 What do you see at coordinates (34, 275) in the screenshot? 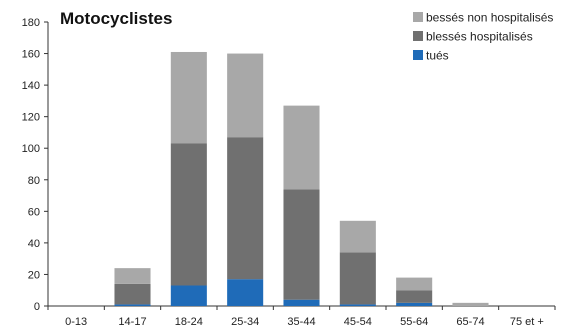
I see `y-tick-label: 20` at bounding box center [34, 275].